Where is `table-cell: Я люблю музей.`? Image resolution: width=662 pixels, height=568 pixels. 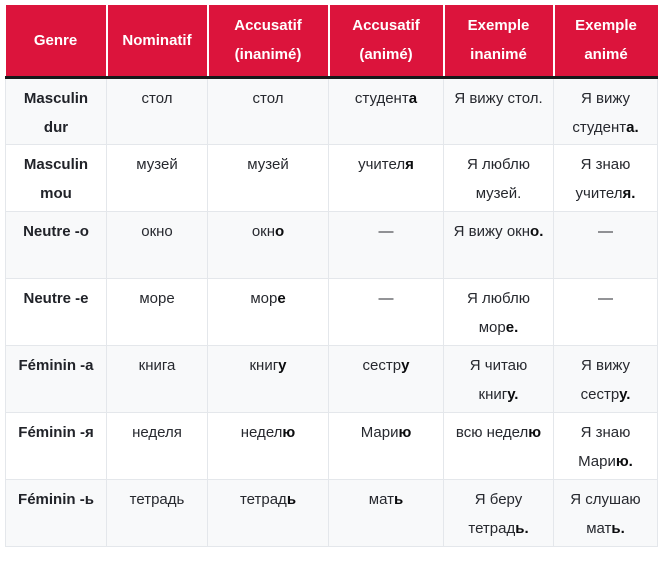 table-cell: Я люблю музей. is located at coordinates (498, 177).